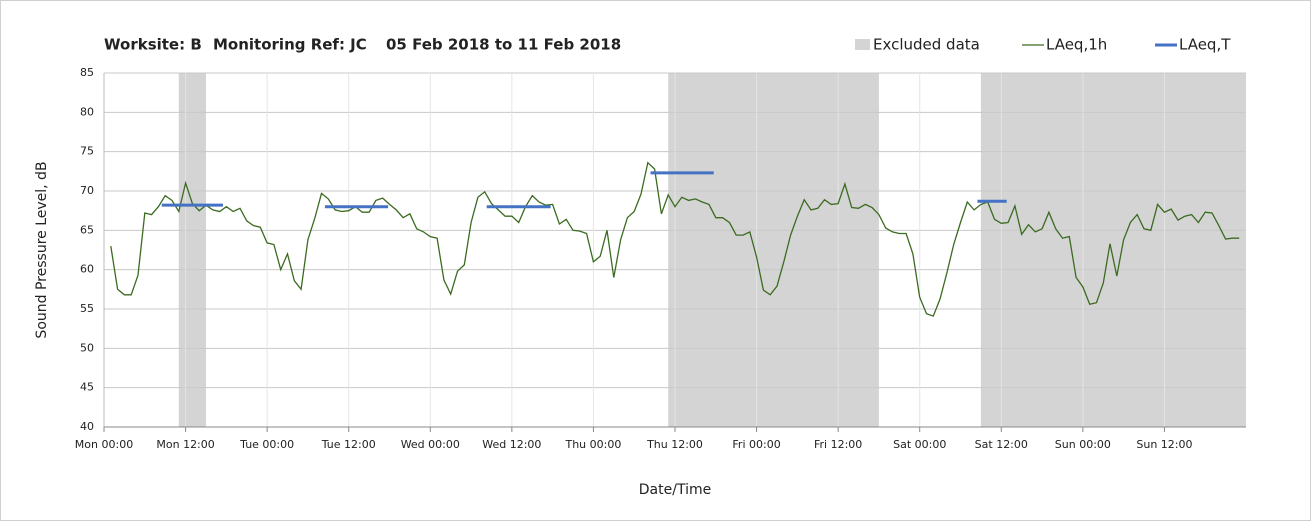  I want to click on x-tick-label: Fri 00:00, so click(756, 444).